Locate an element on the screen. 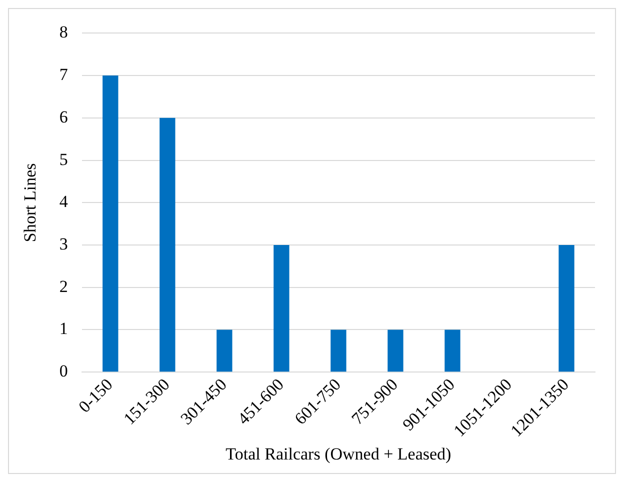 The image size is (624, 482). y-tick-label: 8 is located at coordinates (63, 32).